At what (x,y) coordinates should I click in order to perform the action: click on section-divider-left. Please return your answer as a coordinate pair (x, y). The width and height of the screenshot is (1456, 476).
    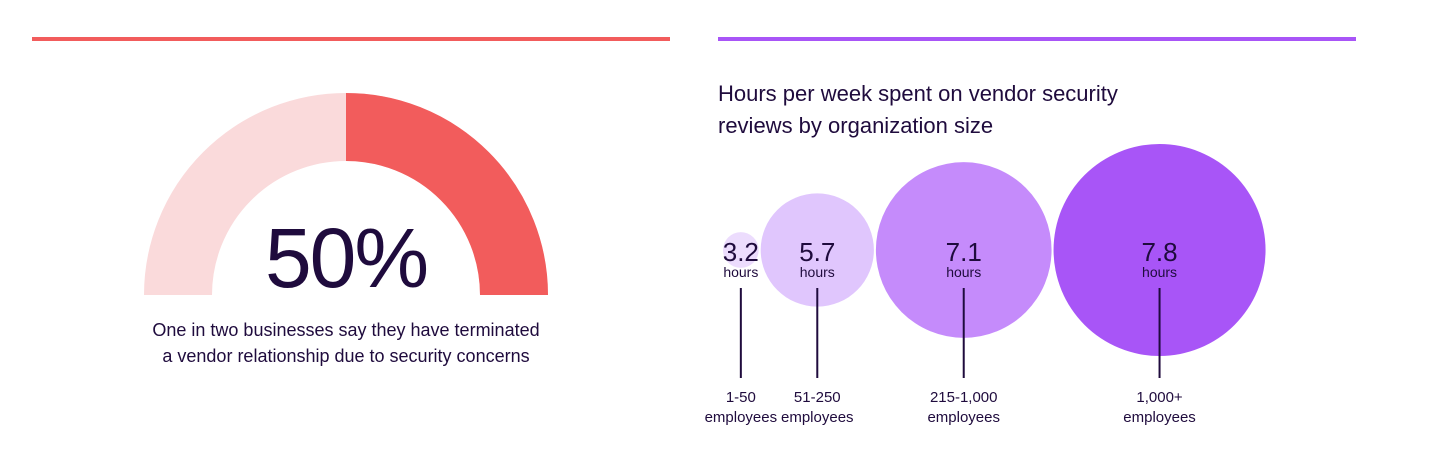
    Looking at the image, I should click on (351, 39).